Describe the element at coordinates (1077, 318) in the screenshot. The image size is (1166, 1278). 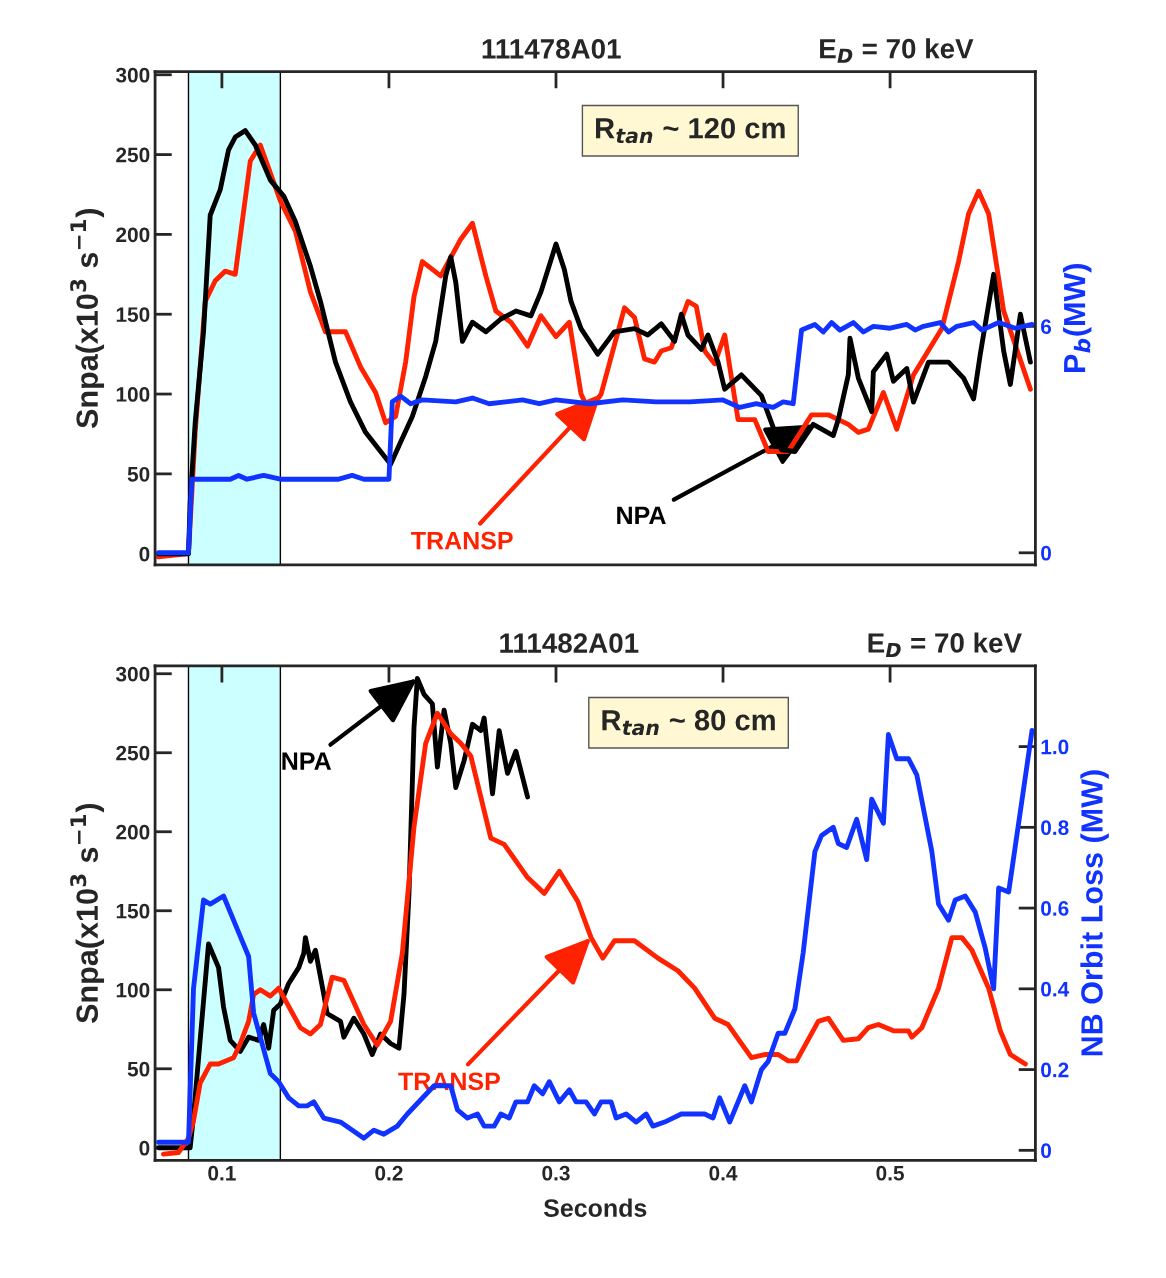
I see `y2-axis-title: P$_{b}$(MW)` at that location.